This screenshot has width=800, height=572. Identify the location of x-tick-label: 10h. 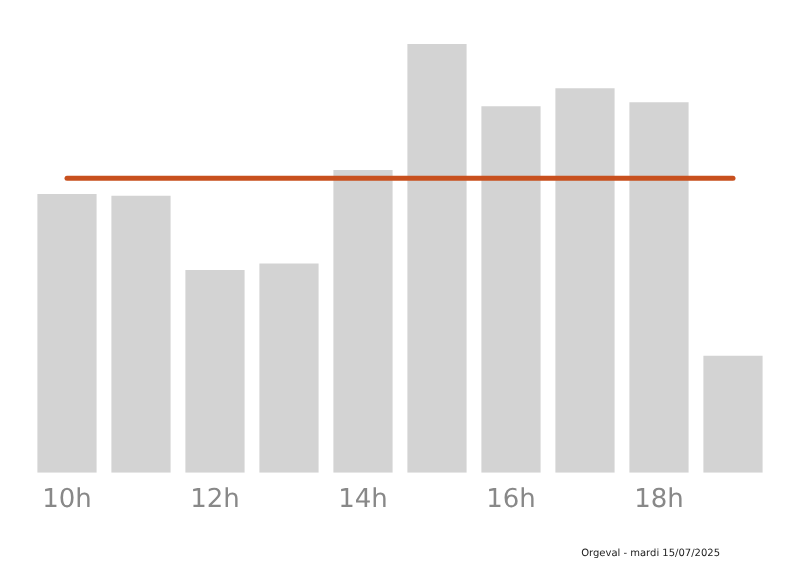
(67, 500).